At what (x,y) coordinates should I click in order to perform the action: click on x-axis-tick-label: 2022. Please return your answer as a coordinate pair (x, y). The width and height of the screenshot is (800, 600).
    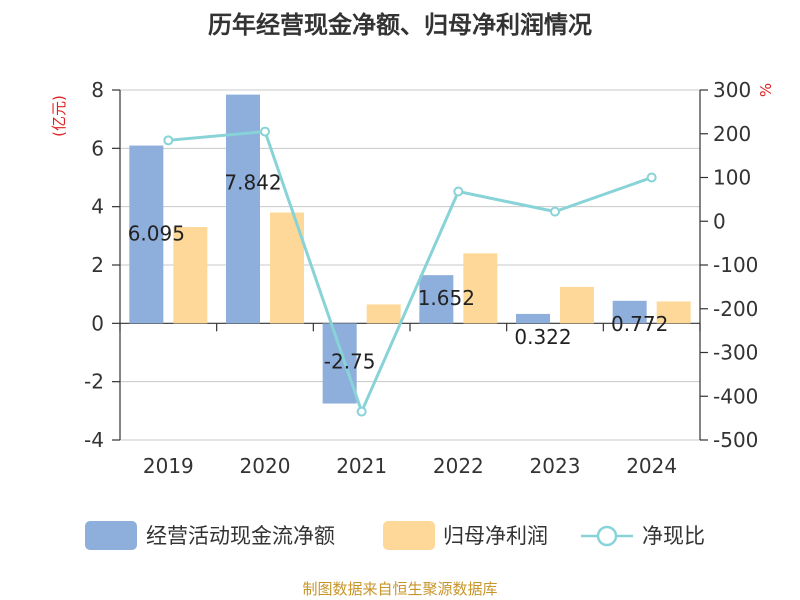
    Looking at the image, I should click on (458, 466).